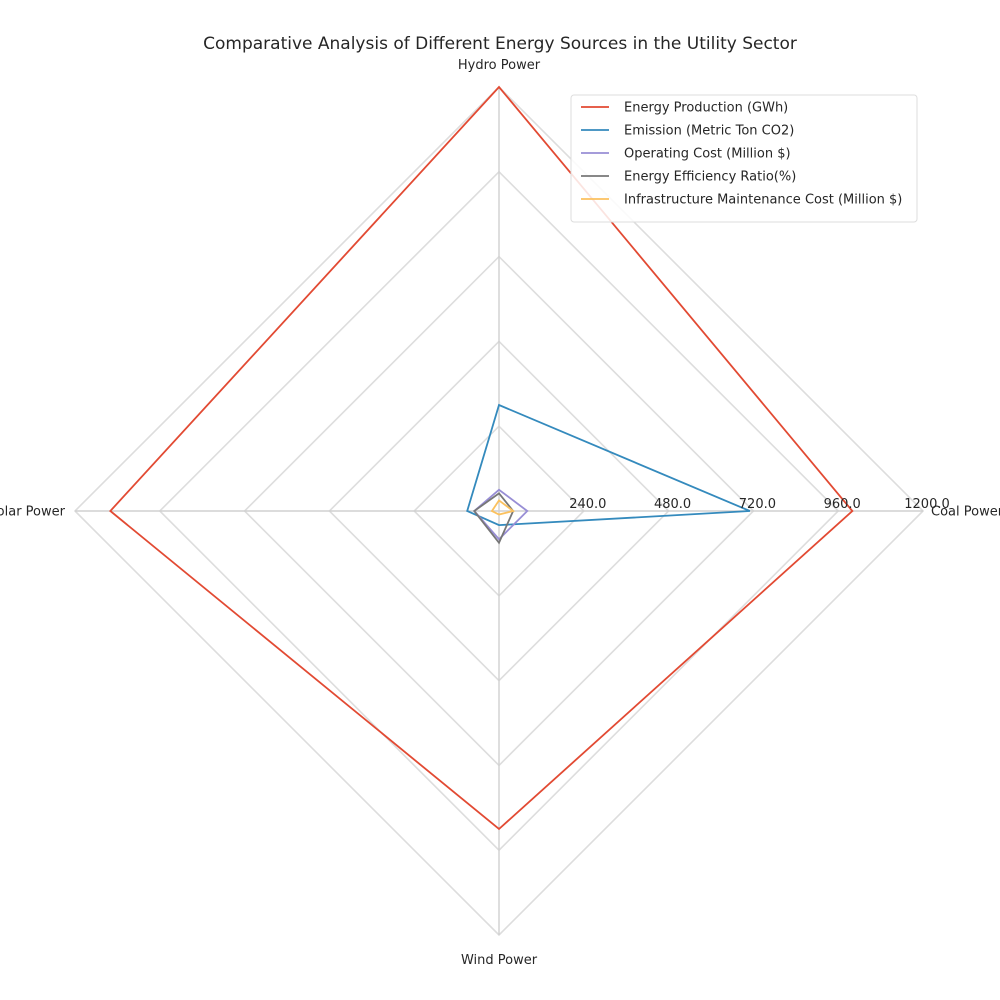  Describe the element at coordinates (706, 108) in the screenshot. I see `legend-label: Energy Production (GWh)` at that location.